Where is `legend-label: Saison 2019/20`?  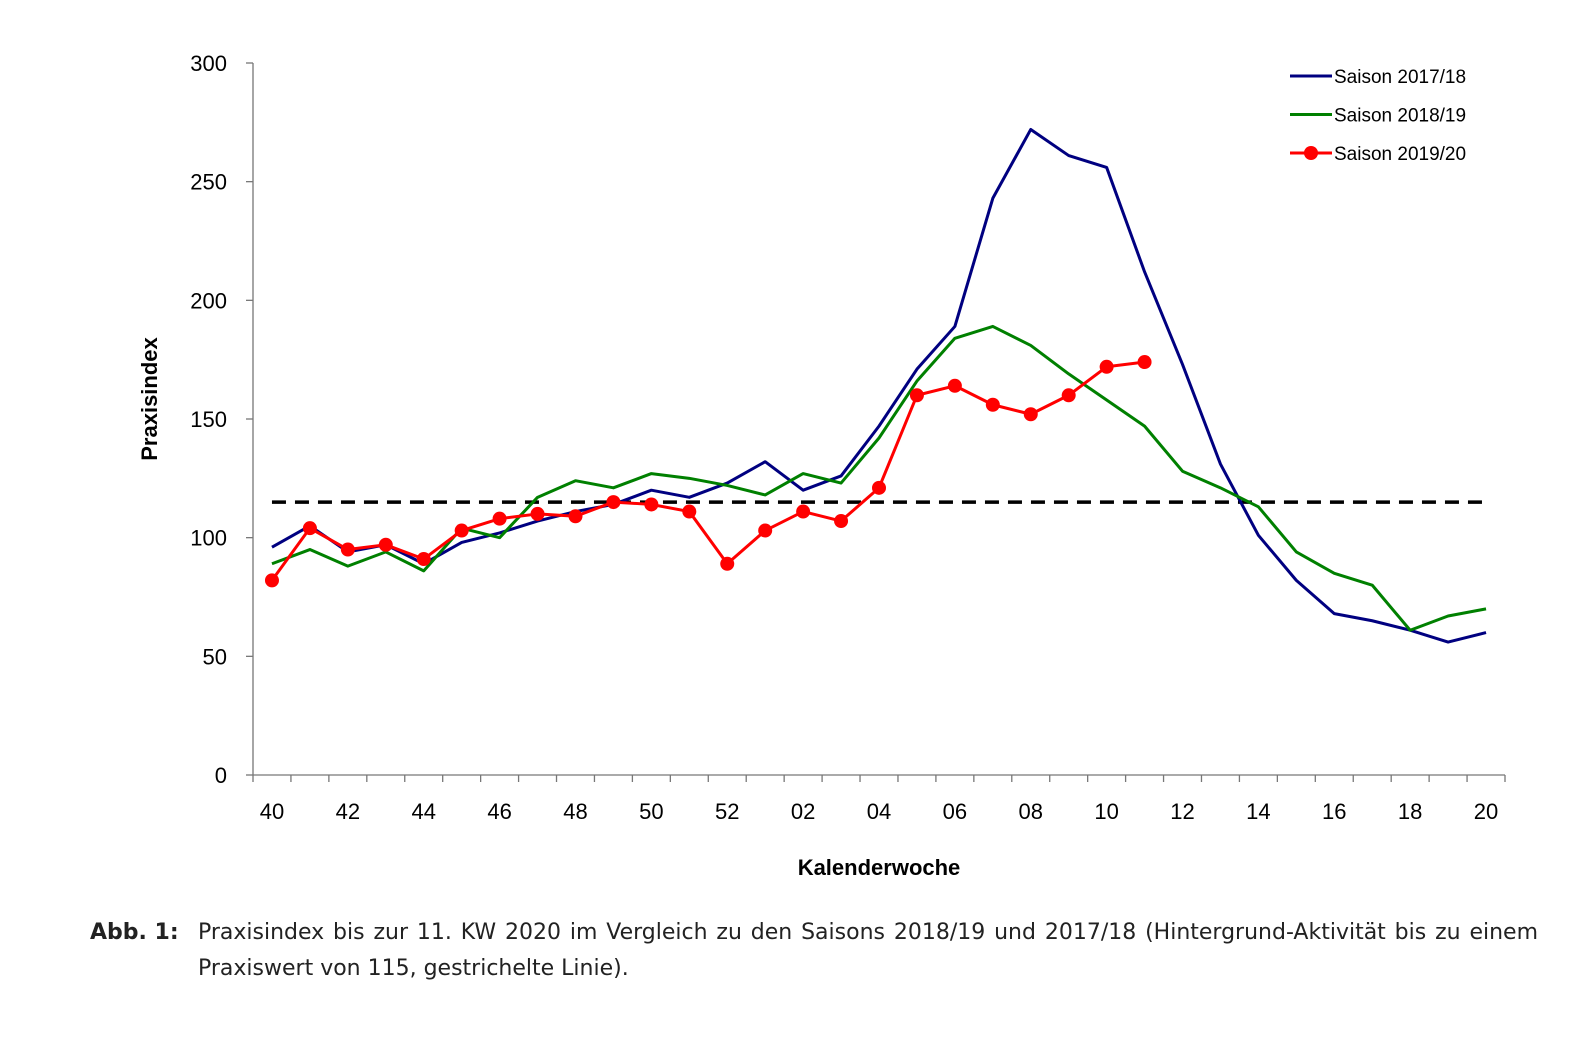
legend-label: Saison 2019/20 is located at coordinates (1400, 154).